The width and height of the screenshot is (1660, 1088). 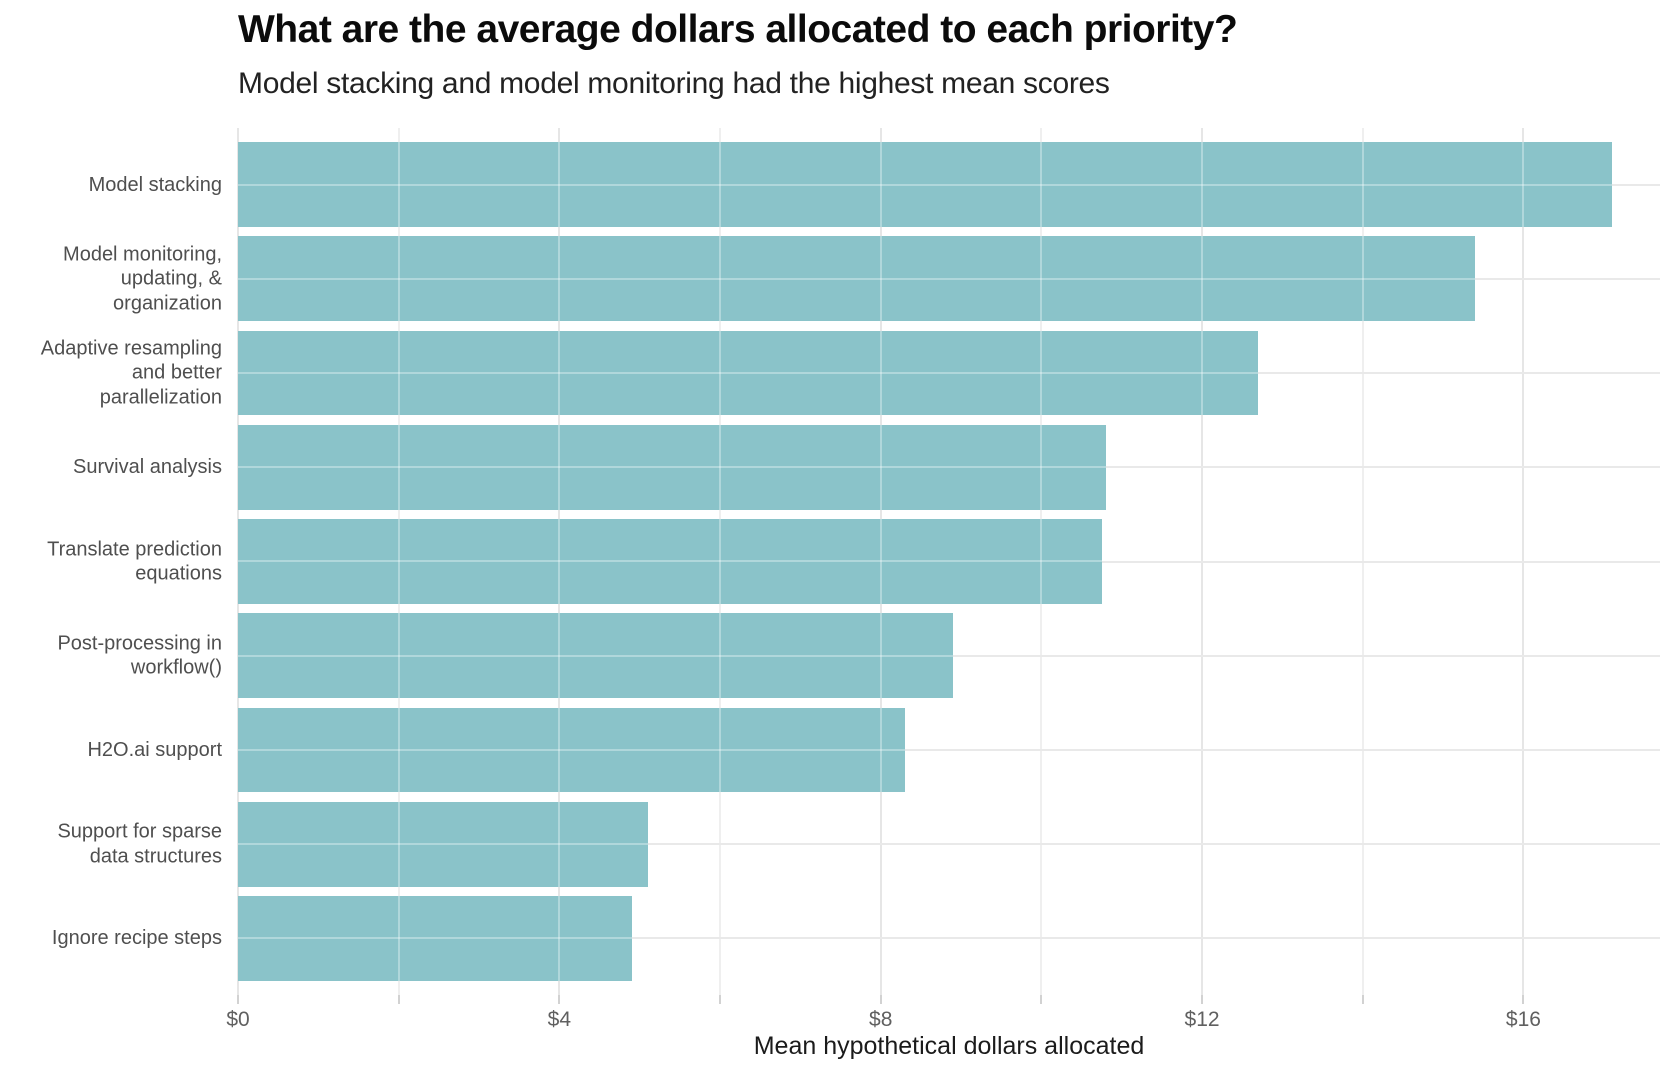 I want to click on category-label: Post-processing in workflow(), so click(x=139, y=655).